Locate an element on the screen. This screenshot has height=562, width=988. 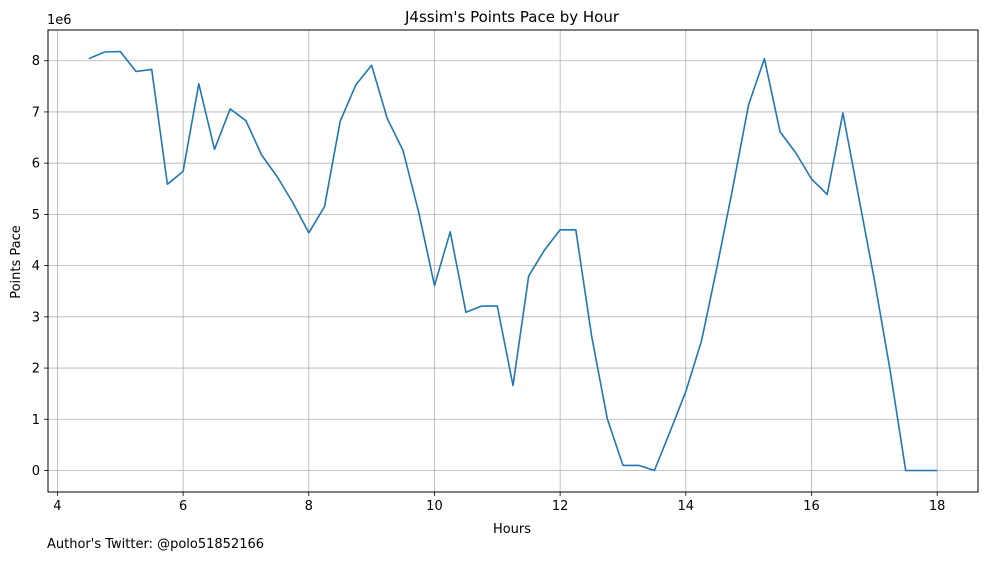
x-tick-label: 12 is located at coordinates (560, 506).